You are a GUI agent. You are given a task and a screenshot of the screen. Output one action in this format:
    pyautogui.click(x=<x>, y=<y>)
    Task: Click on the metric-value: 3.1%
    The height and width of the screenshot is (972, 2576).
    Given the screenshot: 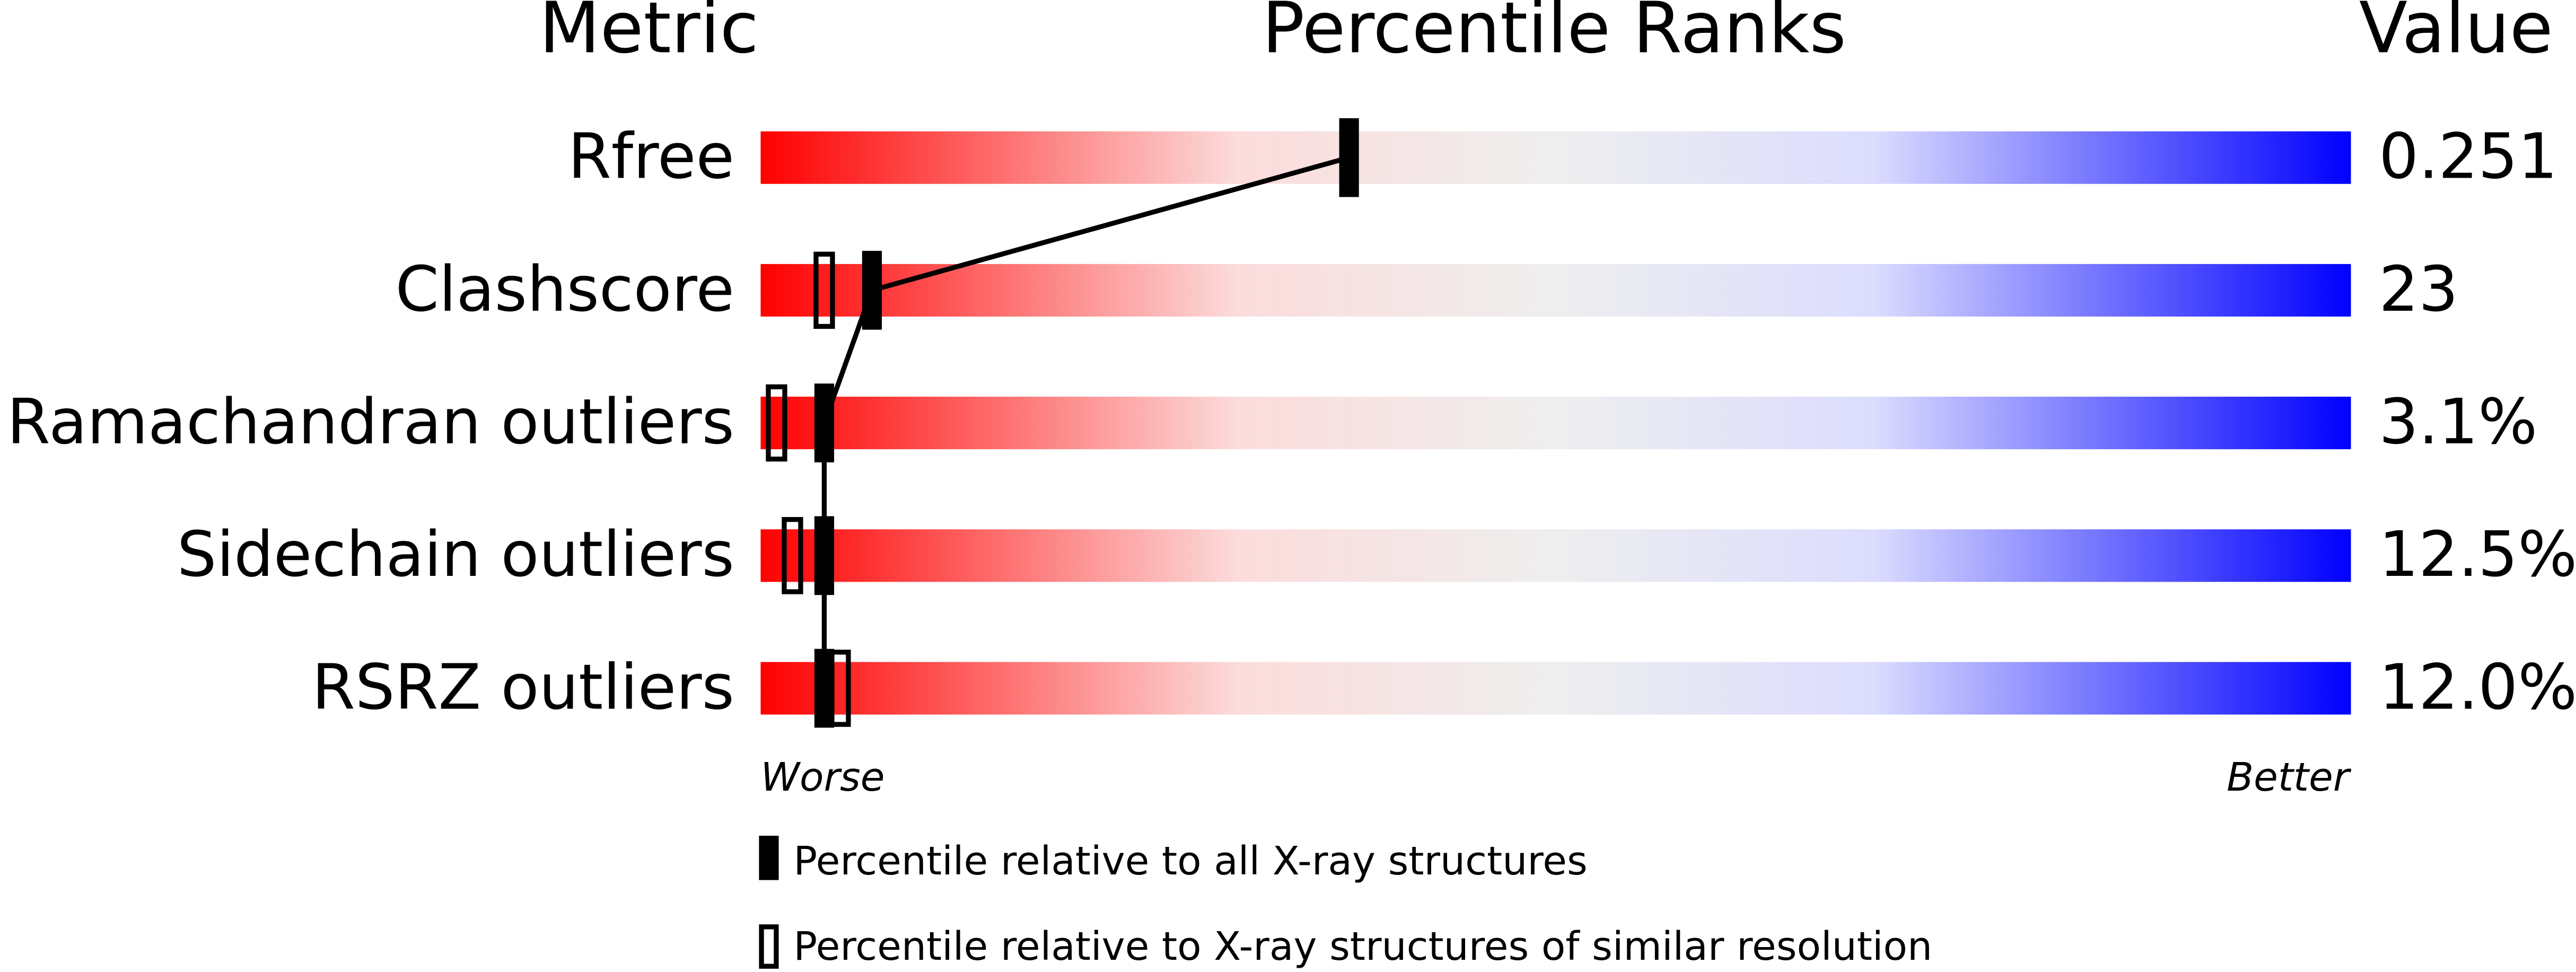 What is the action you would take?
    pyautogui.click(x=2458, y=422)
    